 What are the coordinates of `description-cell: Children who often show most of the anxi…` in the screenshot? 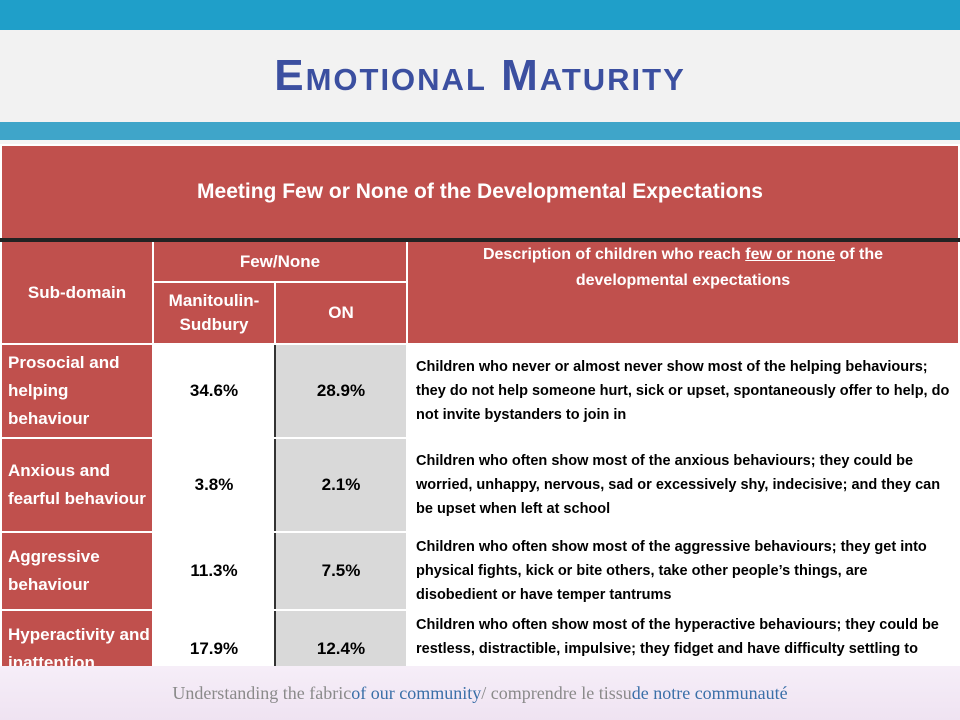 It's located at (683, 485).